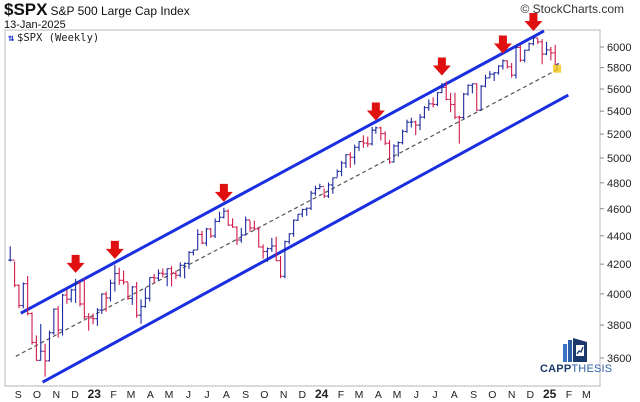 Image resolution: width=640 pixels, height=402 pixels. Describe the element at coordinates (619, 359) in the screenshot. I see `y-tick-label: 3600` at that location.